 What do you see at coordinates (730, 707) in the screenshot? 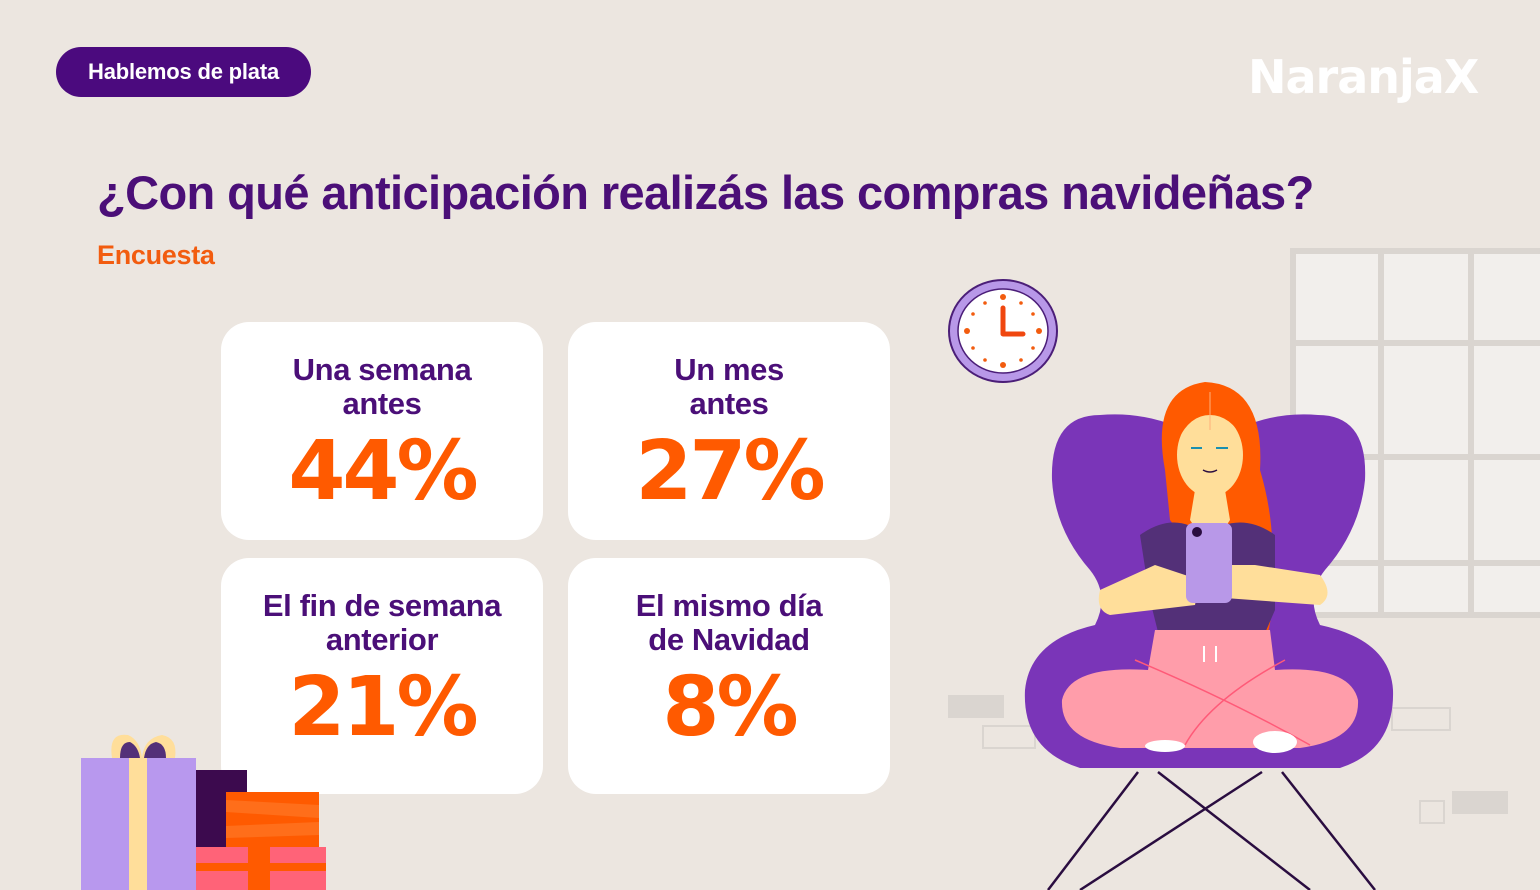
I see `result-percentage: 8%` at bounding box center [730, 707].